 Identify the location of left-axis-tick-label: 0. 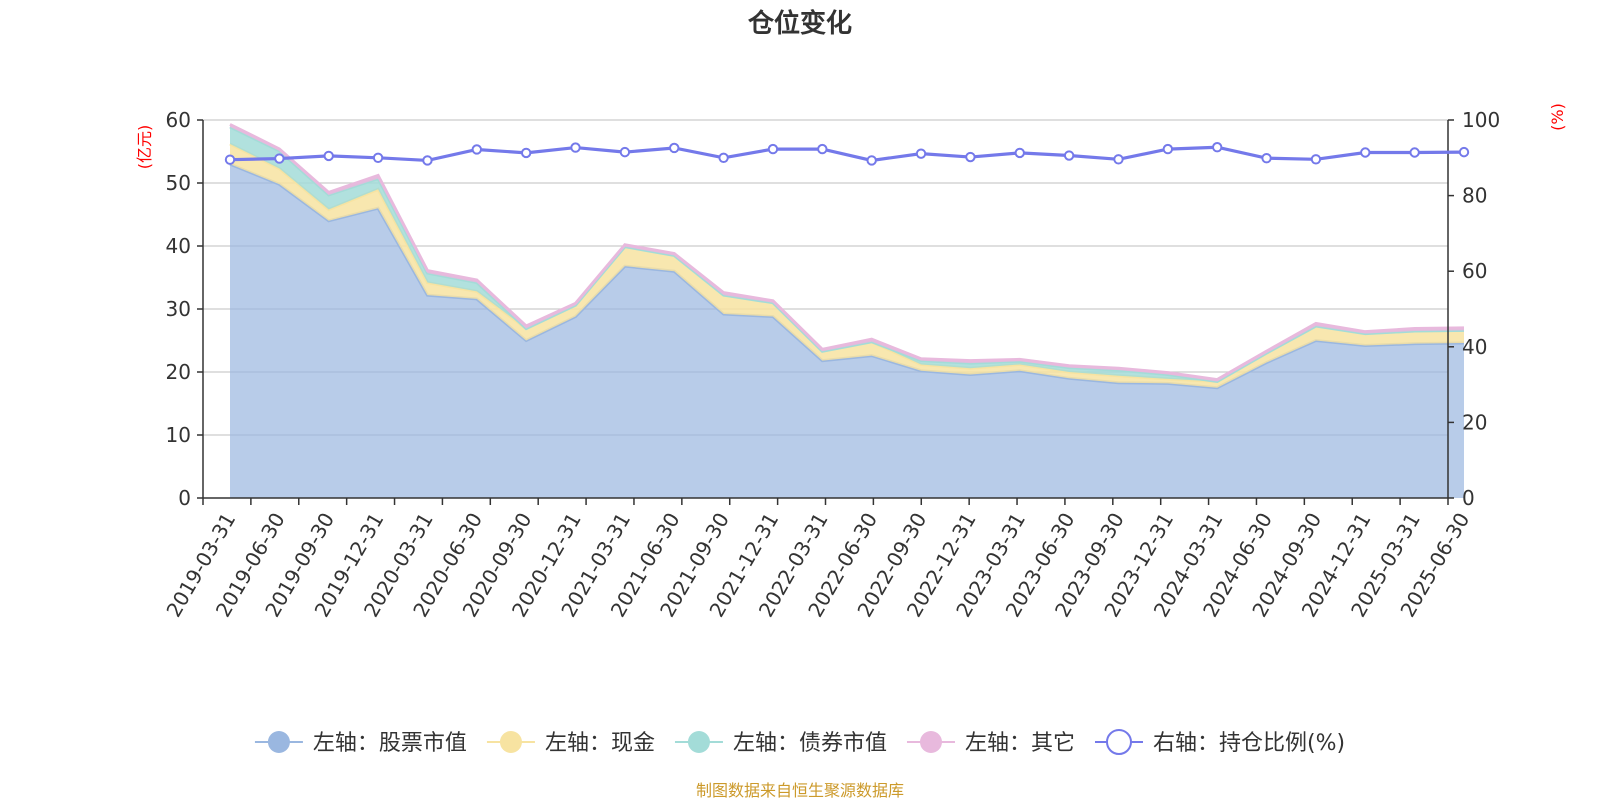
(184, 498).